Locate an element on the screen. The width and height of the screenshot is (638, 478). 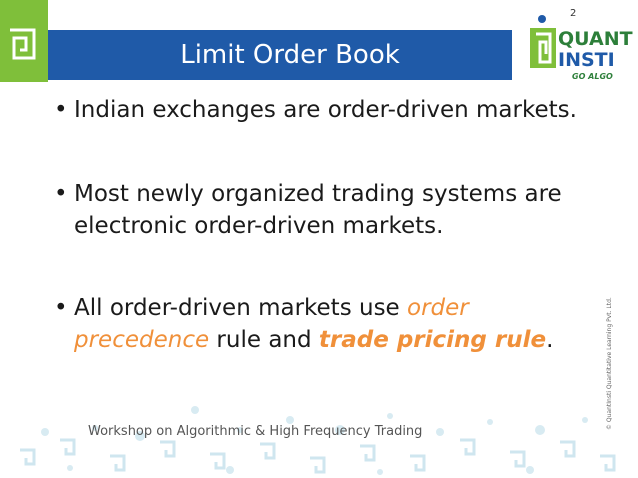
quantinsti-logo is located at coordinates (543, 41).